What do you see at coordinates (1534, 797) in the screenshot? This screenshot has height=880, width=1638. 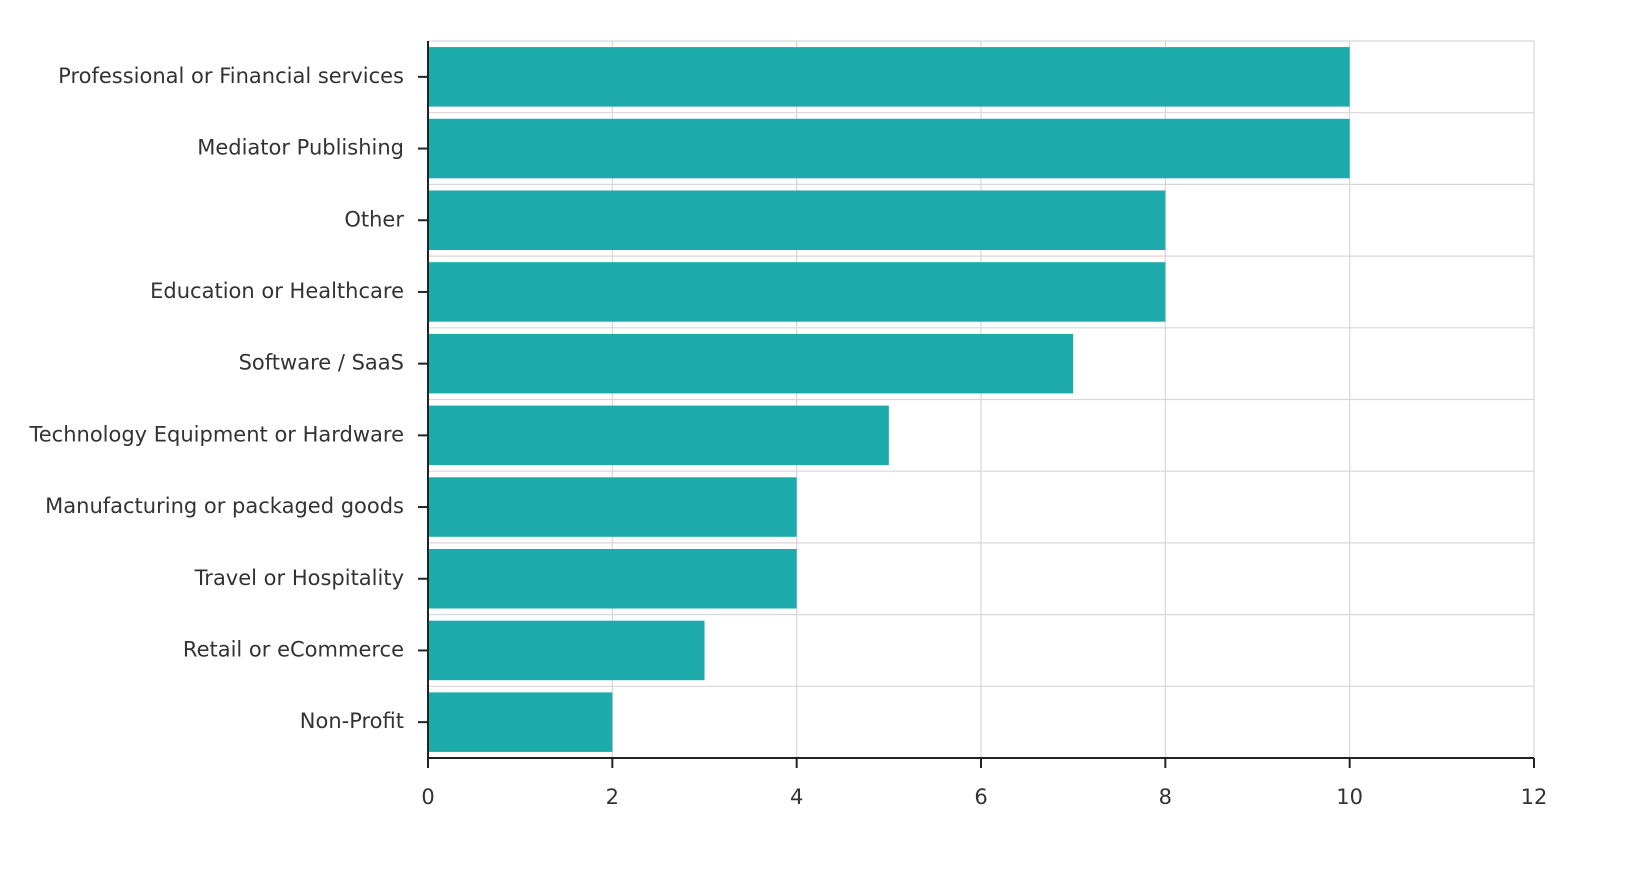 I see `x-tick-label: 12` at bounding box center [1534, 797].